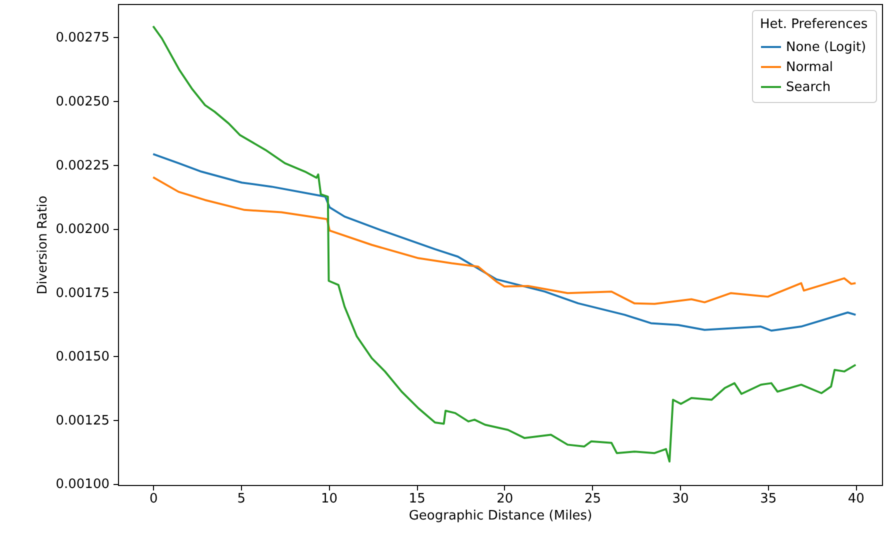  I want to click on y-tick-label: 0.00175, so click(83, 293).